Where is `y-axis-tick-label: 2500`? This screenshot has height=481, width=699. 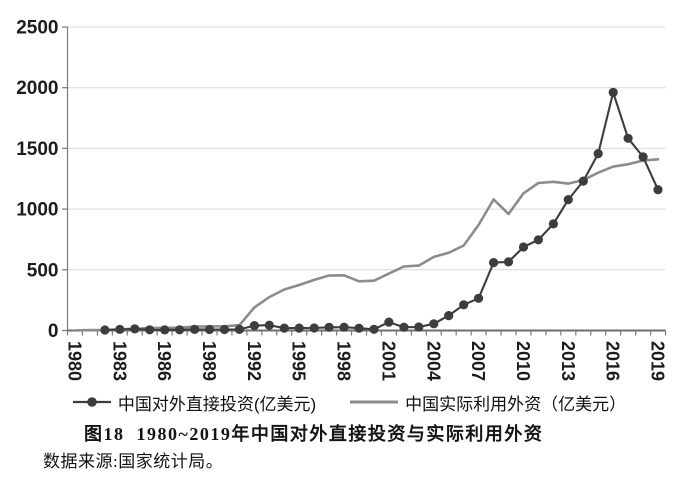 y-axis-tick-label: 2500 is located at coordinates (37, 27).